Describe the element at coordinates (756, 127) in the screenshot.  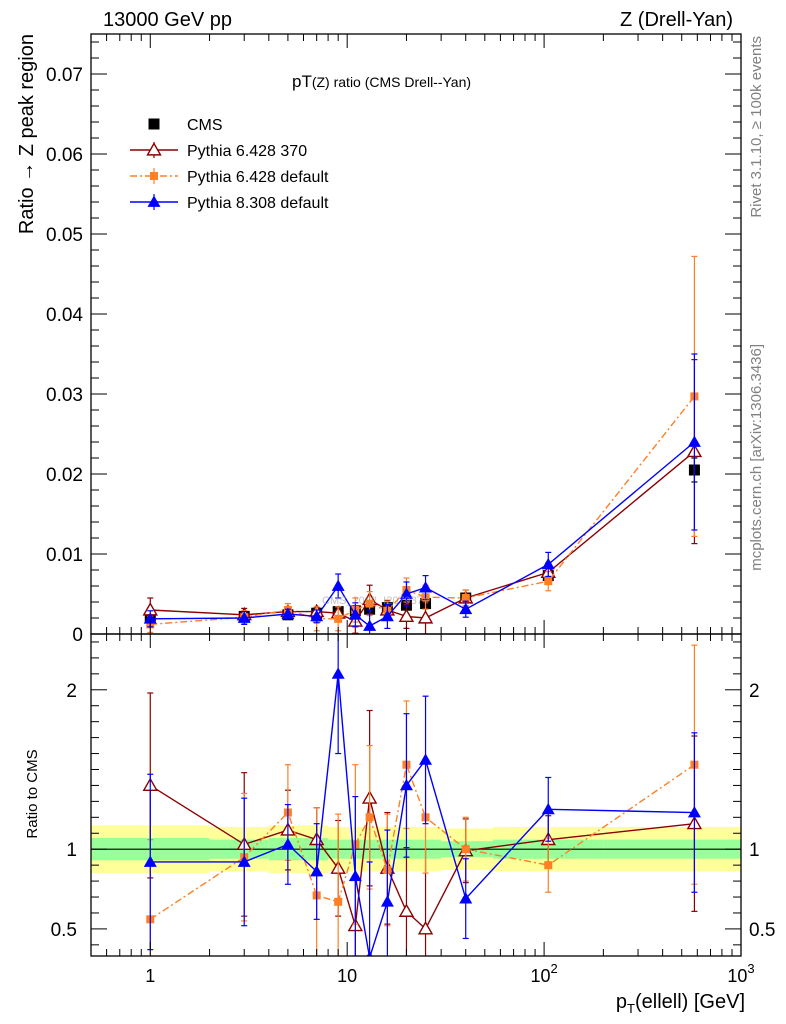
I see `rivet-label: Rivet 3.1.10, ≥ 100k events` at that location.